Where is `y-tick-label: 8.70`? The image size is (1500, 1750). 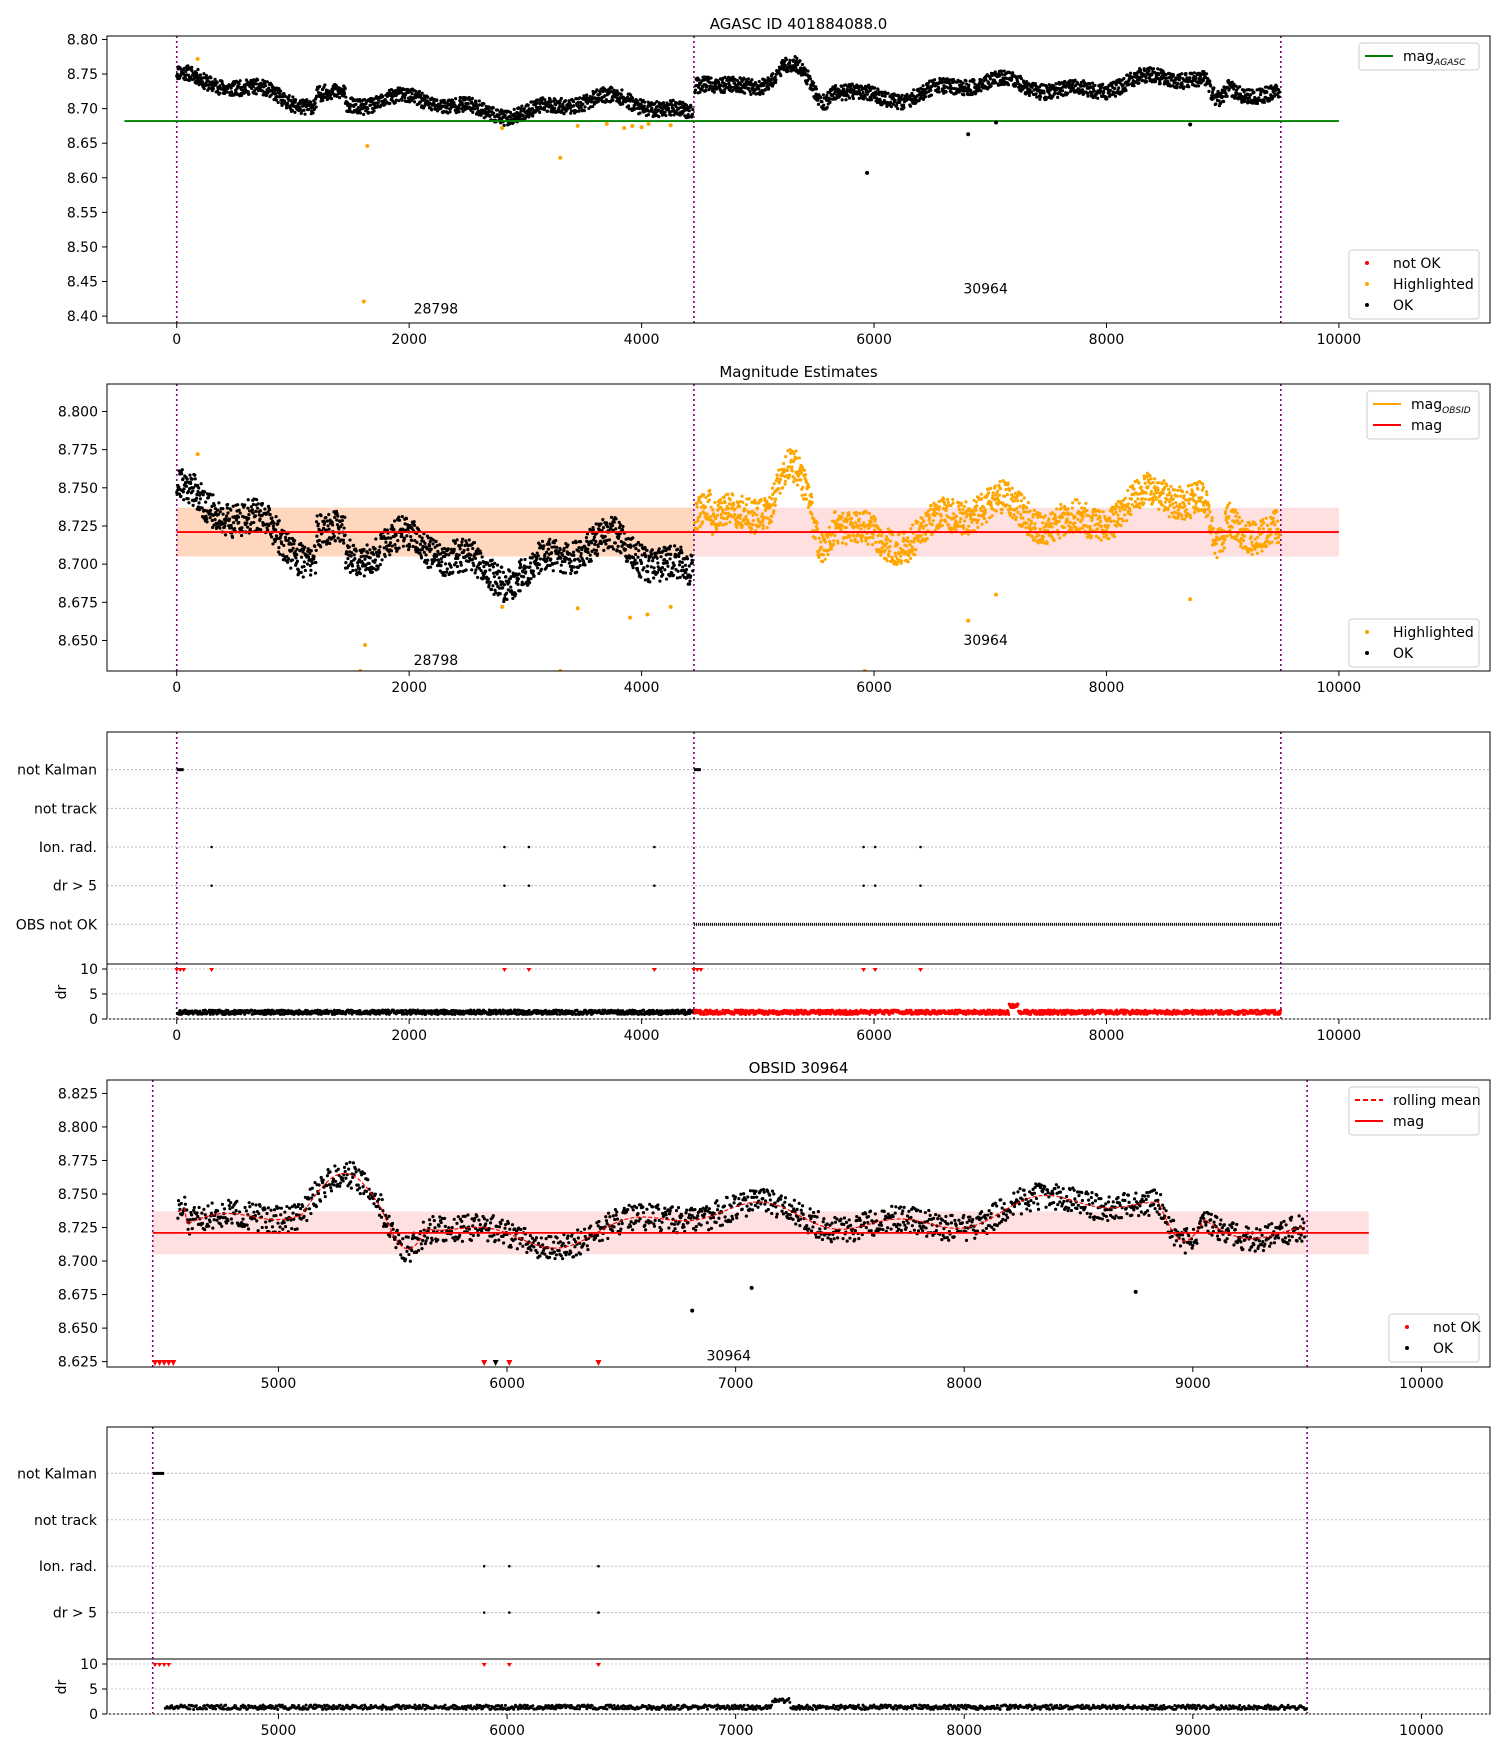
y-tick-label: 8.70 is located at coordinates (82, 110).